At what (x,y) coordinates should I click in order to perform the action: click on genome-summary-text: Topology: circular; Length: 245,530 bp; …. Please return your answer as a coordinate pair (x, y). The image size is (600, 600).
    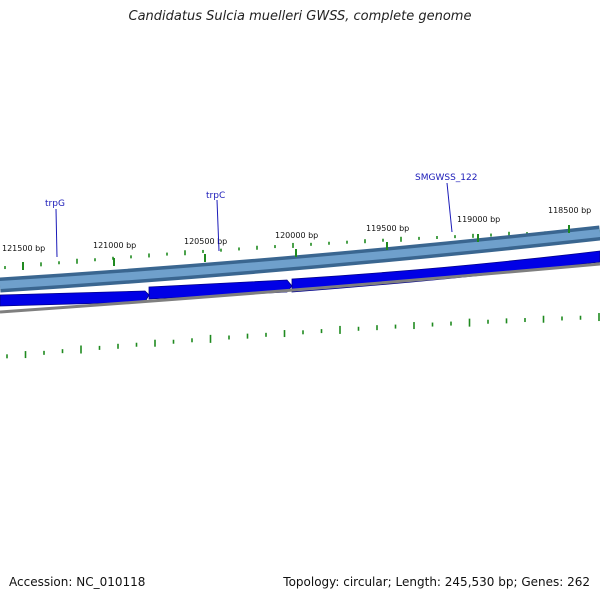
    Looking at the image, I should click on (436, 582).